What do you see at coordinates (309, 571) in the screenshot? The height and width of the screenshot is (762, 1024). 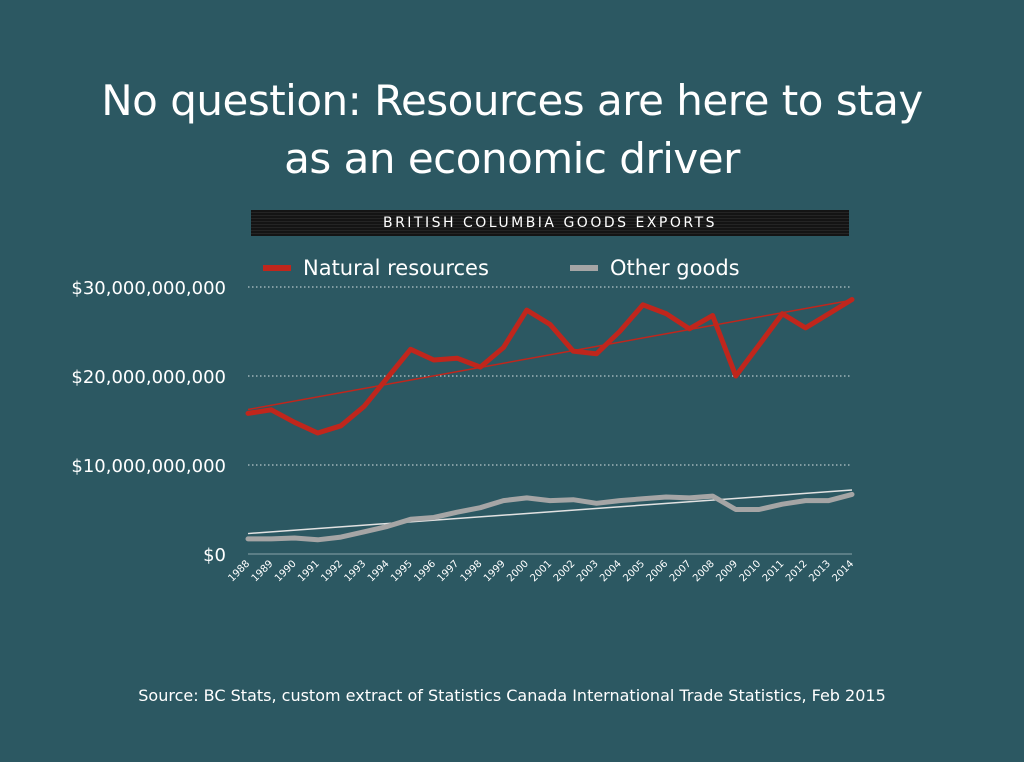 I see `x-tick-label: 1991` at bounding box center [309, 571].